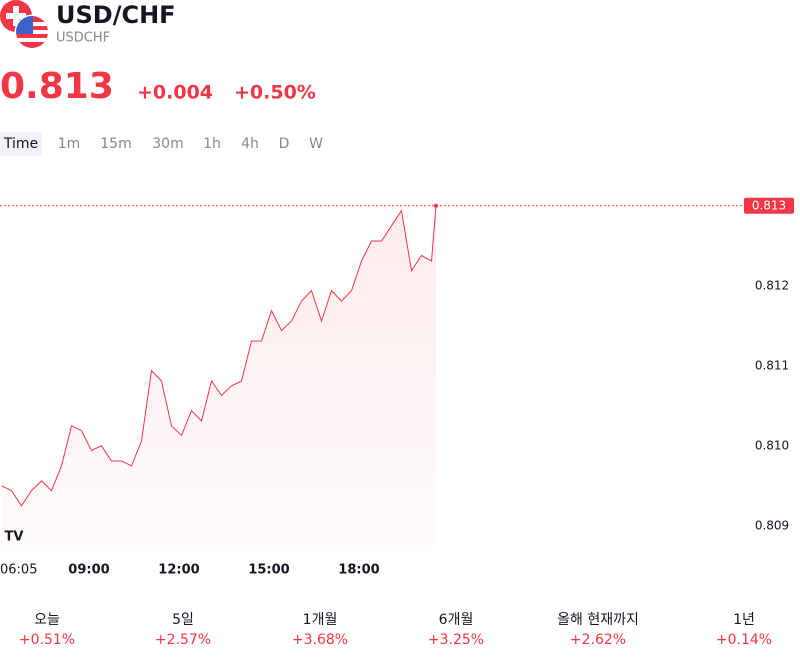 The height and width of the screenshot is (664, 800). Describe the element at coordinates (32, 32) in the screenshot. I see `flag-usd` at that location.